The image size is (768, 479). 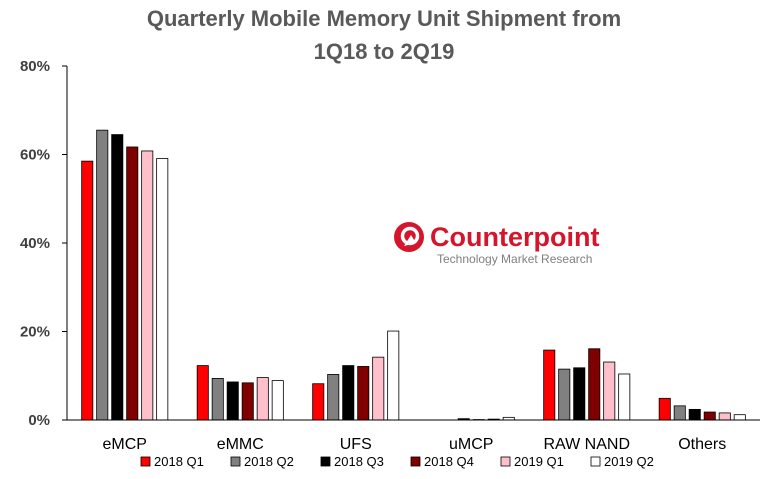 I want to click on legend-label: 2018 Q2, so click(x=269, y=461).